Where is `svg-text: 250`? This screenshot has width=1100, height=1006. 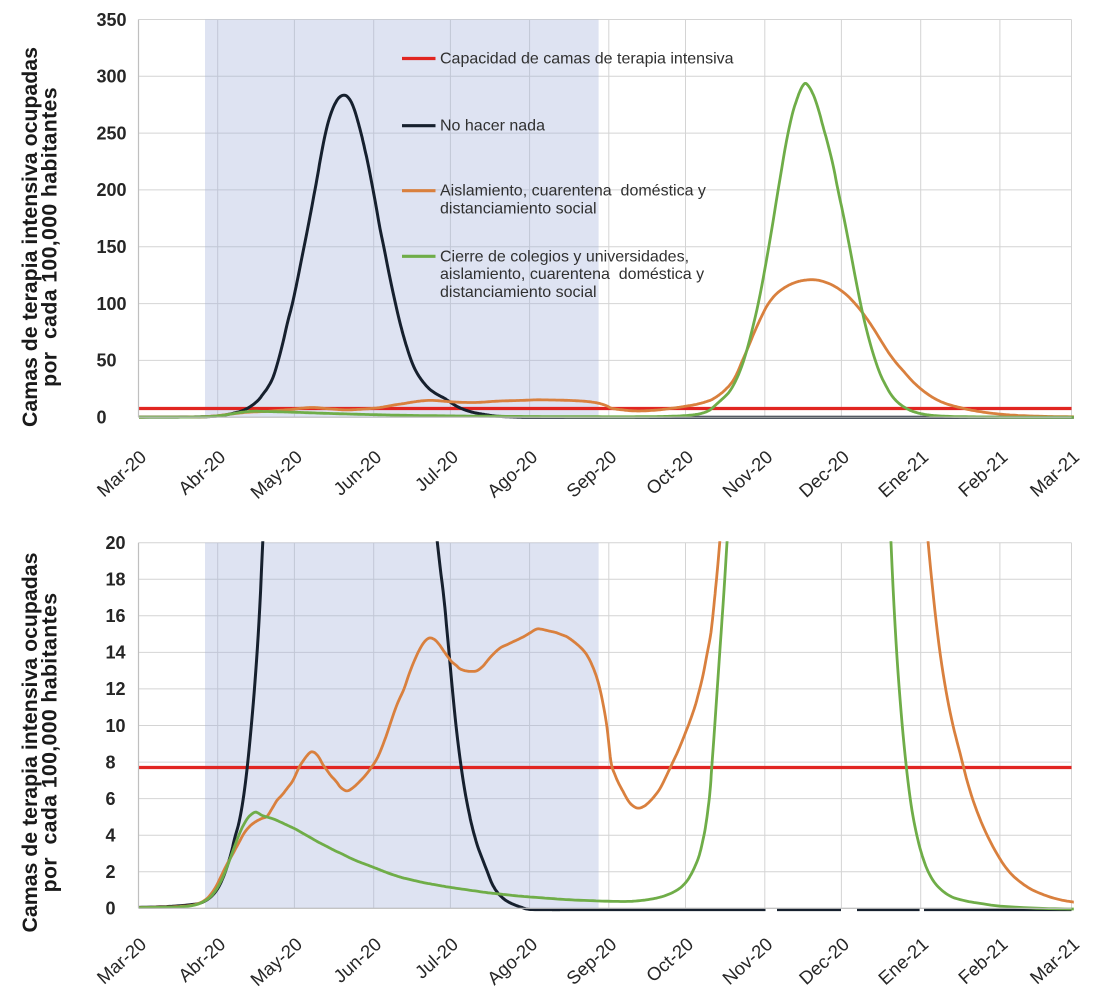 svg-text: 250 is located at coordinates (112, 133).